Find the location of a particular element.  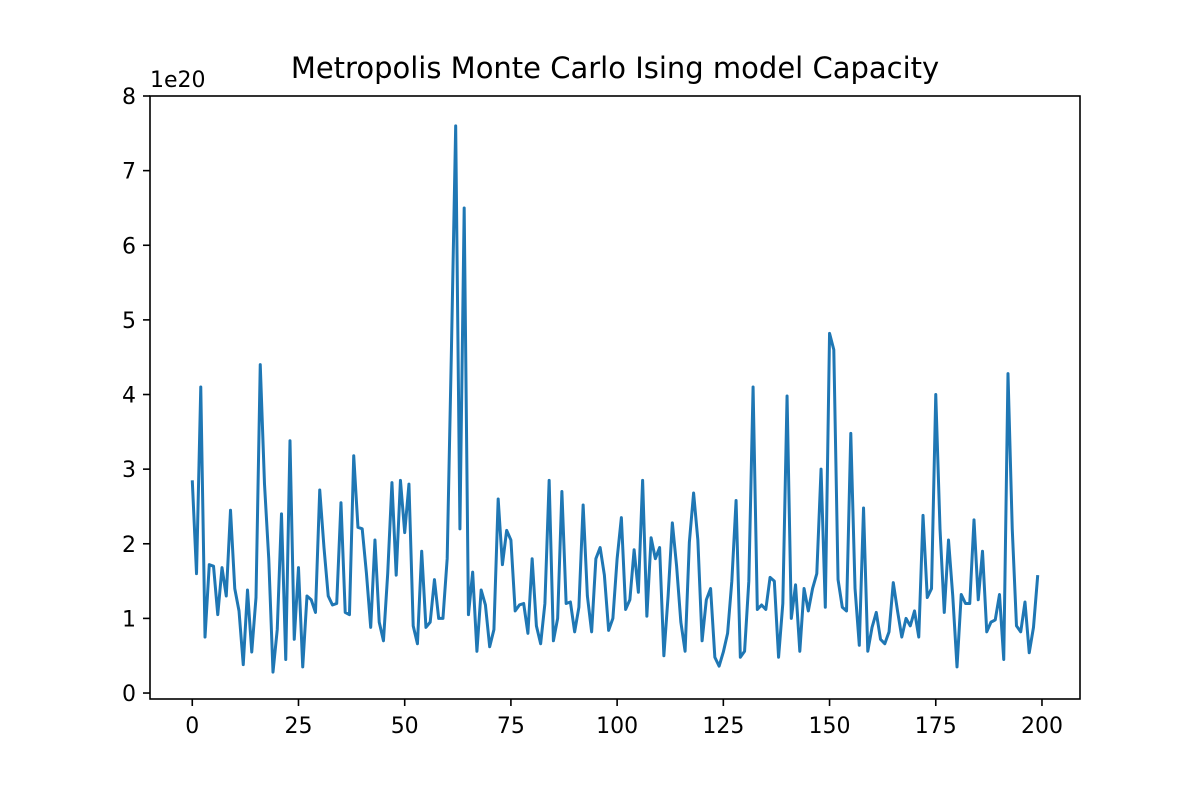

y-tick-label: 8 is located at coordinates (129, 97).